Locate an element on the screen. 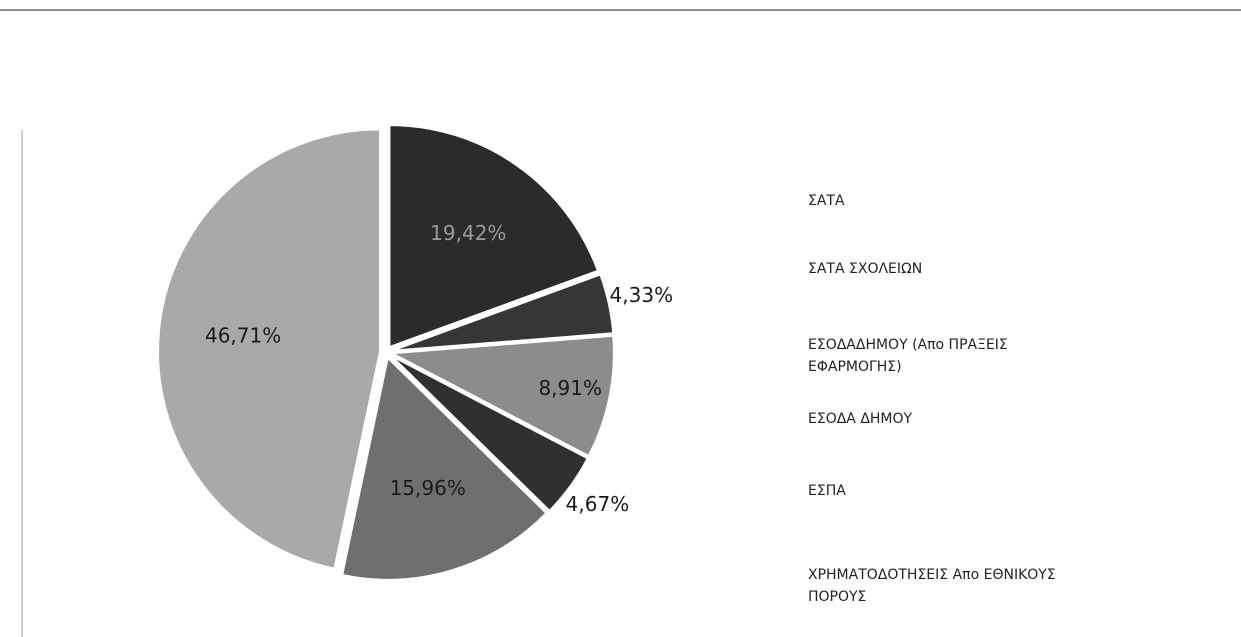 The width and height of the screenshot is (1241, 637). data-label: 4,33% is located at coordinates (642, 295).